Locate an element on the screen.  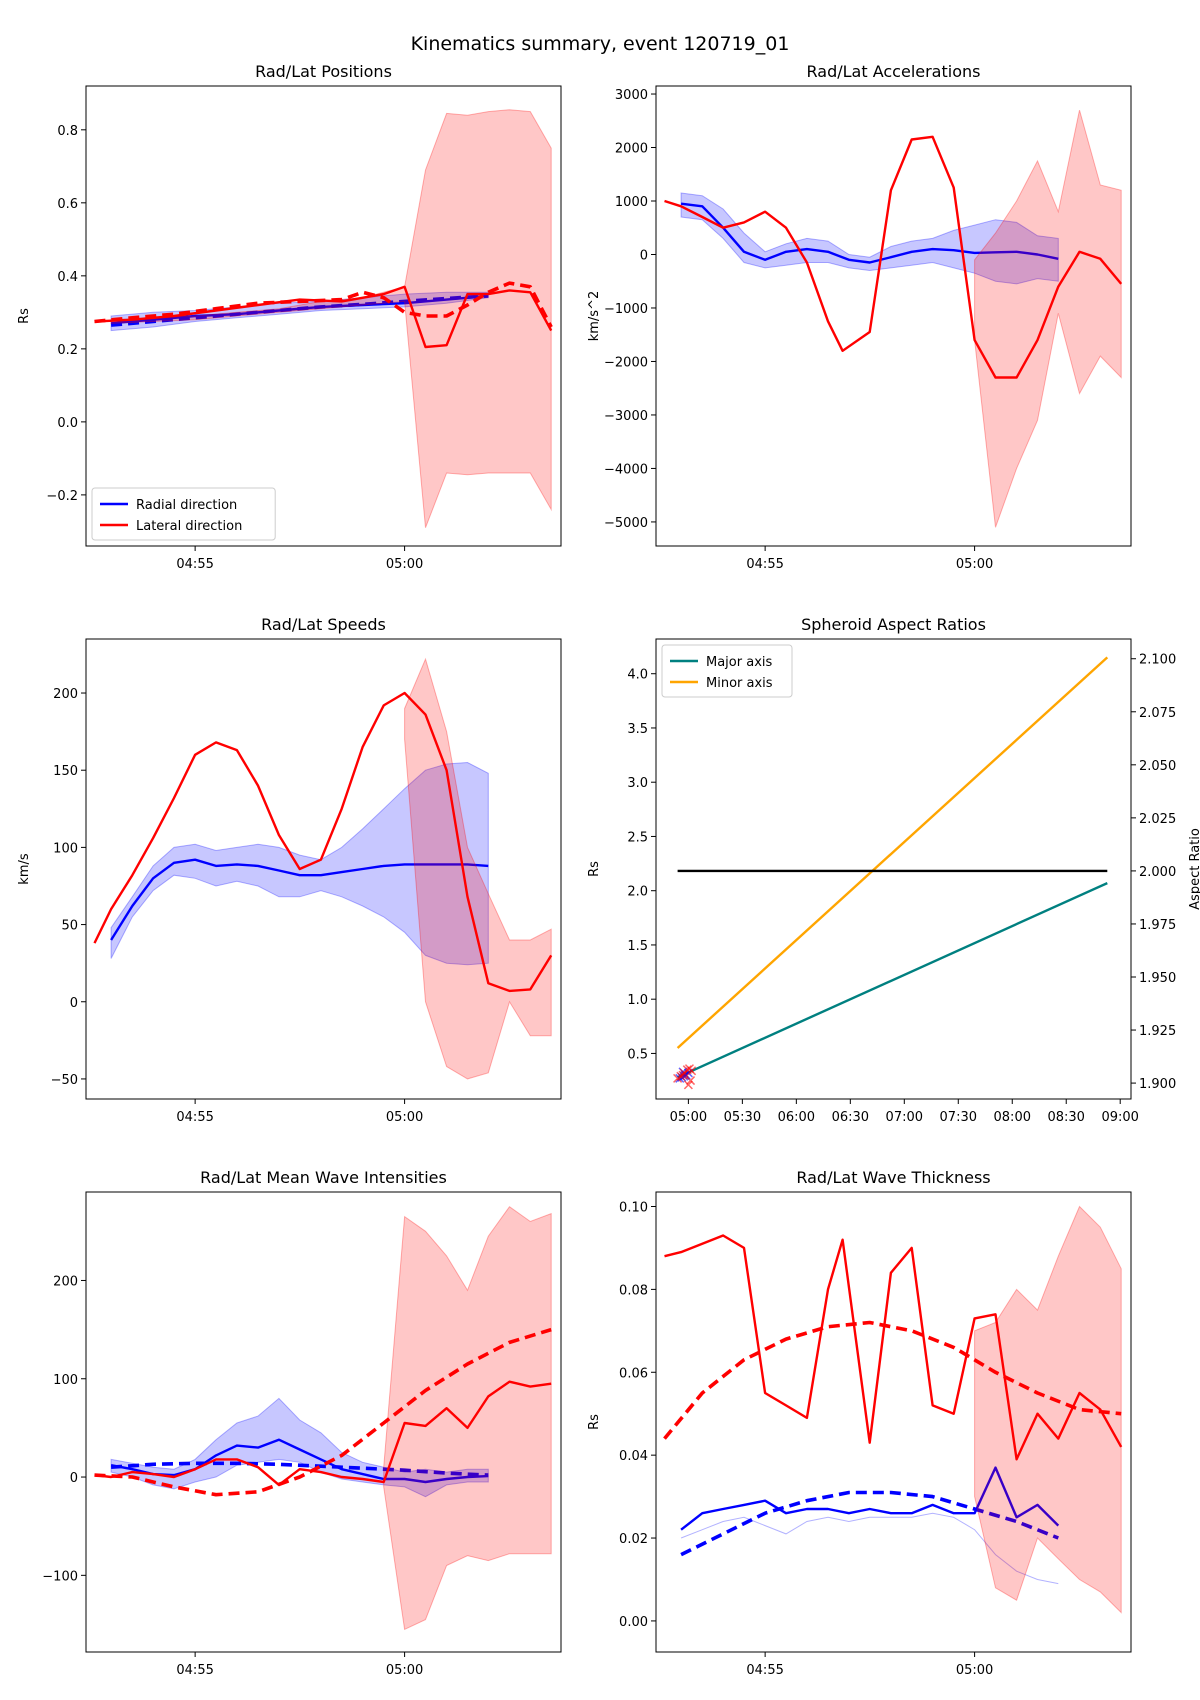
y-tick-label: 0.4 is located at coordinates (67, 277).